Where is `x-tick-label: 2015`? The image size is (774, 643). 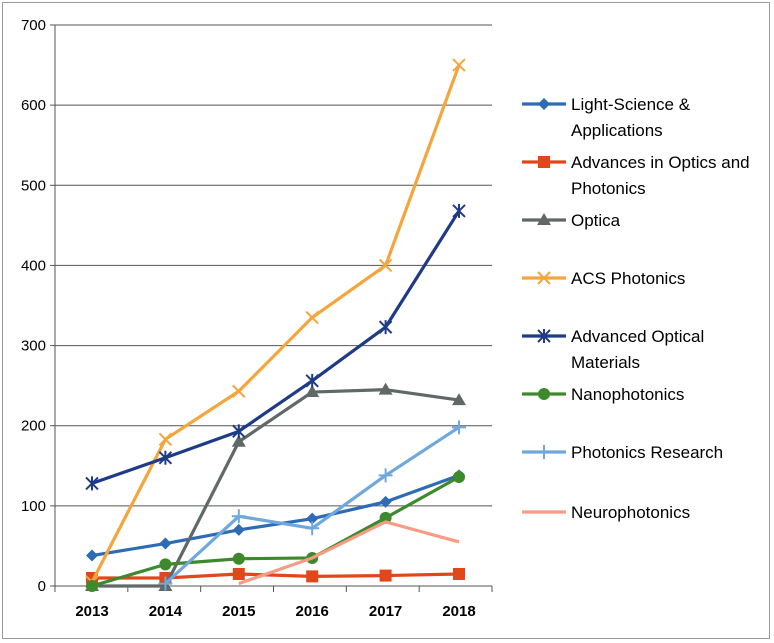
x-tick-label: 2015 is located at coordinates (238, 611).